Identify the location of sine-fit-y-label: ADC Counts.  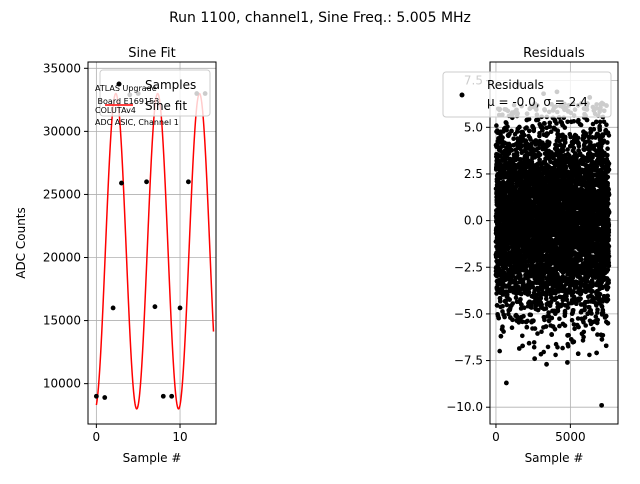
(21, 243).